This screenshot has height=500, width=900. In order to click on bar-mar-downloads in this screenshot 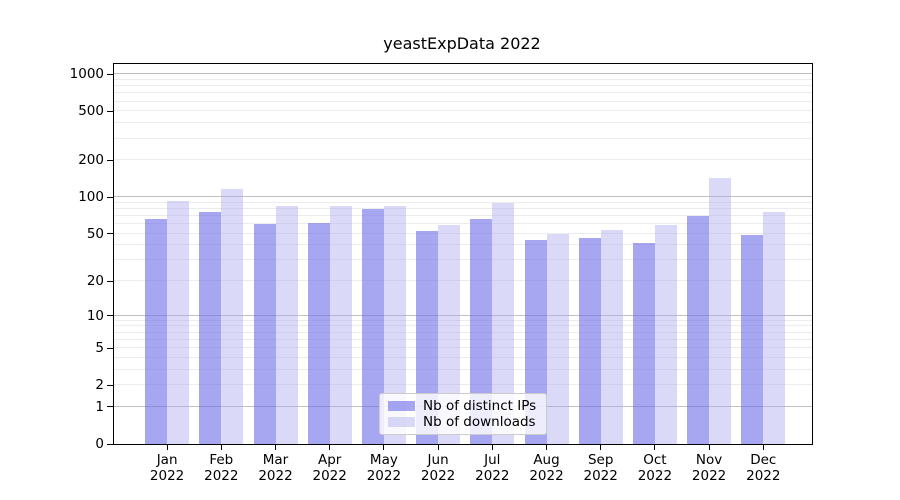, I will do `click(286, 324)`.